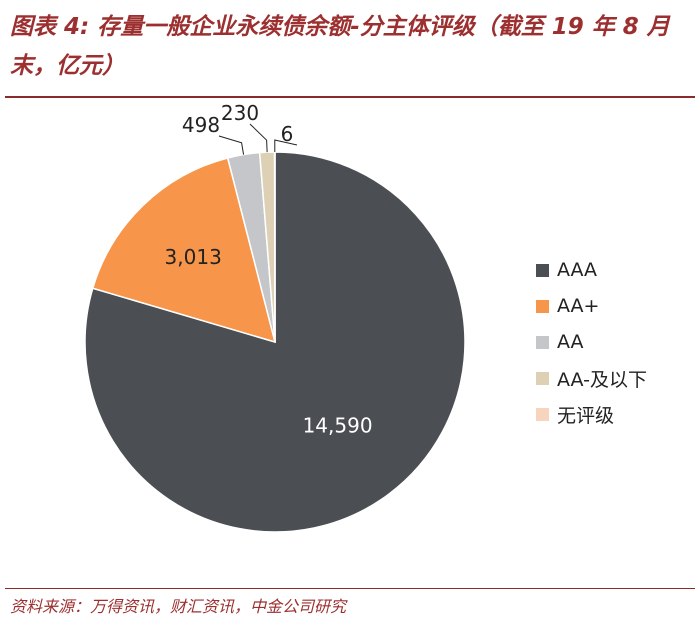 This screenshot has width=700, height=626. I want to click on legend-label: AA, so click(570, 342).